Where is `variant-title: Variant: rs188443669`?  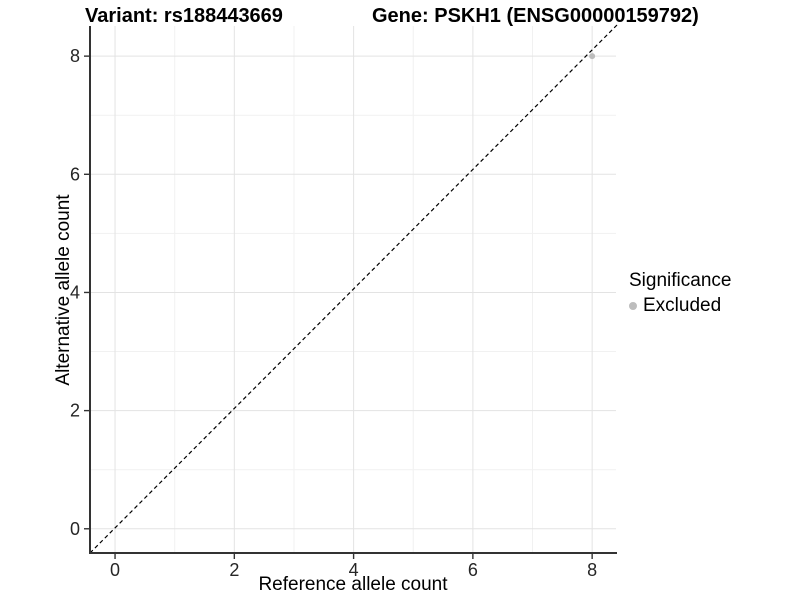 variant-title: Variant: rs188443669 is located at coordinates (184, 16).